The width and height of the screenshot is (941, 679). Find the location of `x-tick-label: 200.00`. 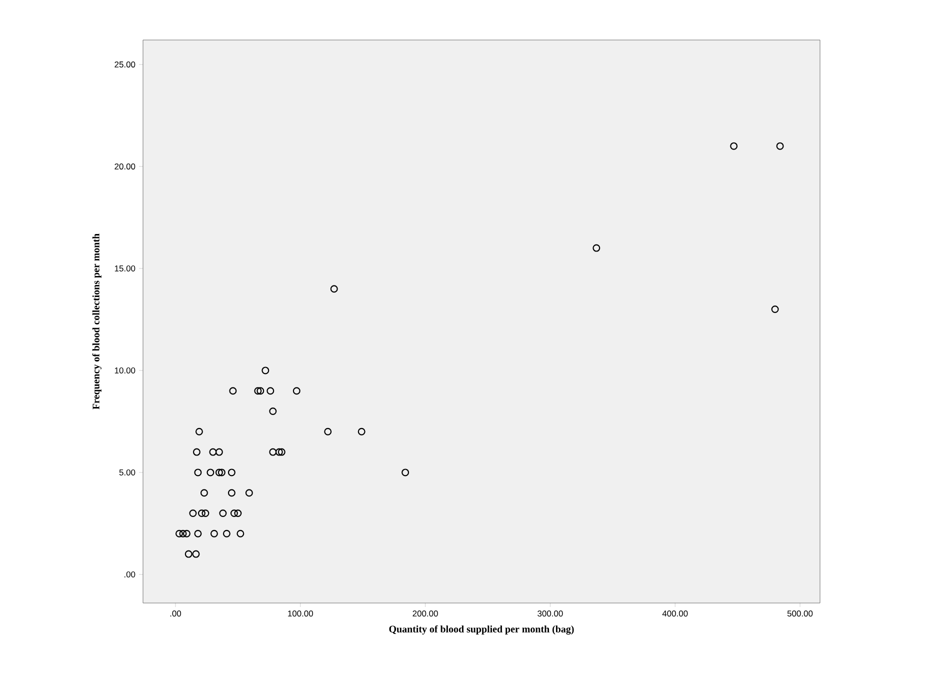

x-tick-label: 200.00 is located at coordinates (425, 613).